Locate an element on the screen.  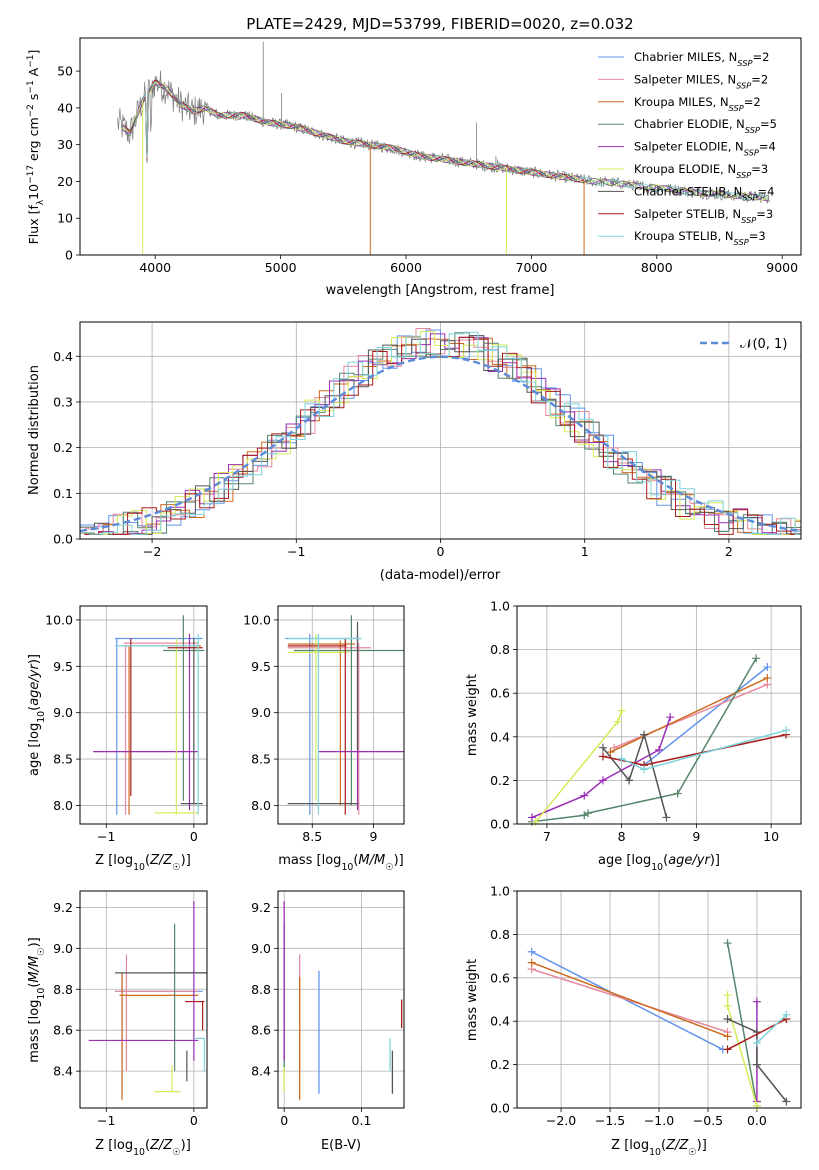
y-tick-label: 8.8 is located at coordinates (261, 989).